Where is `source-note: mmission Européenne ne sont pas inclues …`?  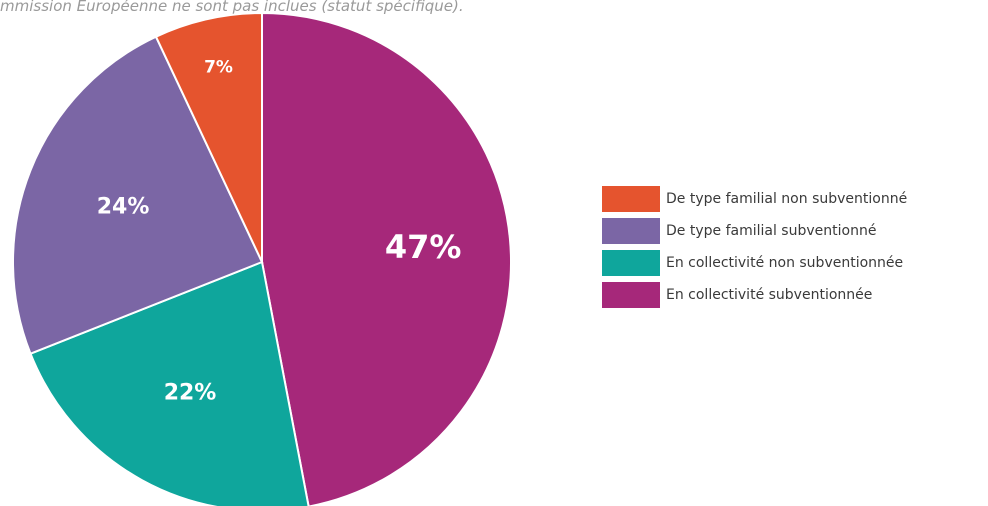
source-note: mmission Européenne ne sont pas inclues … is located at coordinates (232, 7).